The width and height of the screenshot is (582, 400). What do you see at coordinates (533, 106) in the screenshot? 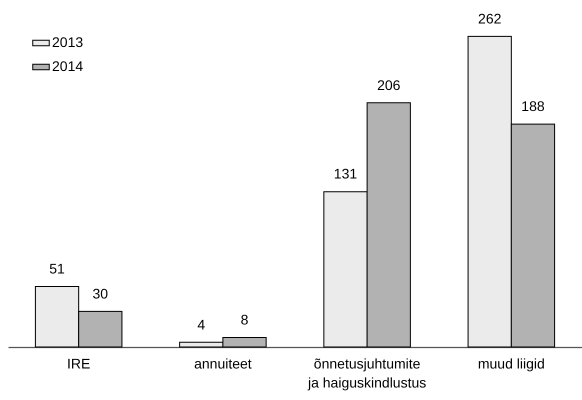
I see `data-label: 188` at bounding box center [533, 106].